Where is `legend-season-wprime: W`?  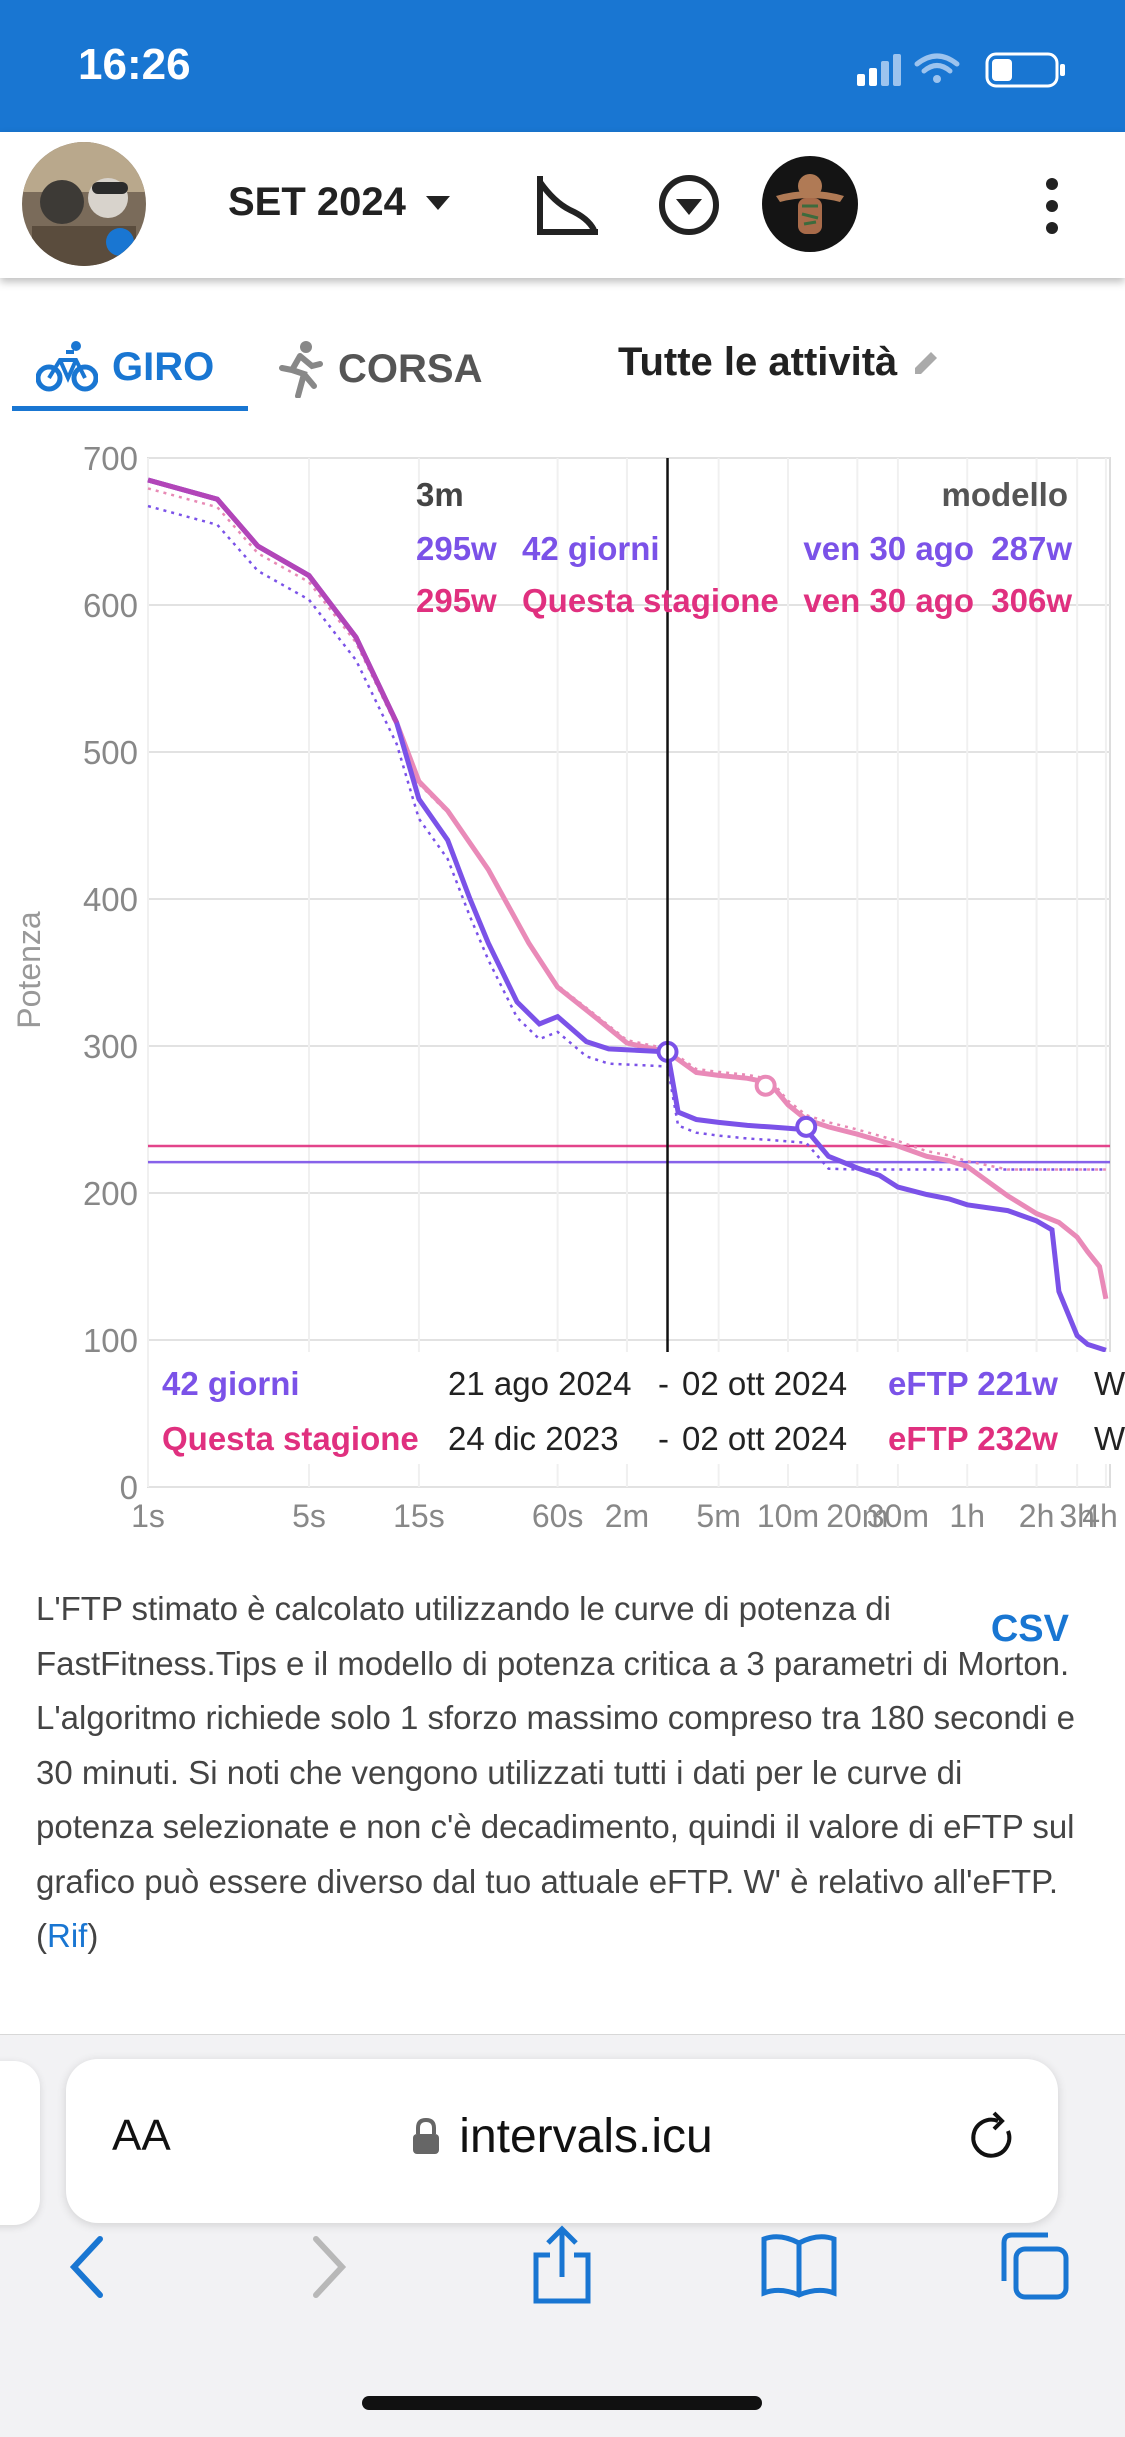
legend-season-wprime: W is located at coordinates (1109, 1438).